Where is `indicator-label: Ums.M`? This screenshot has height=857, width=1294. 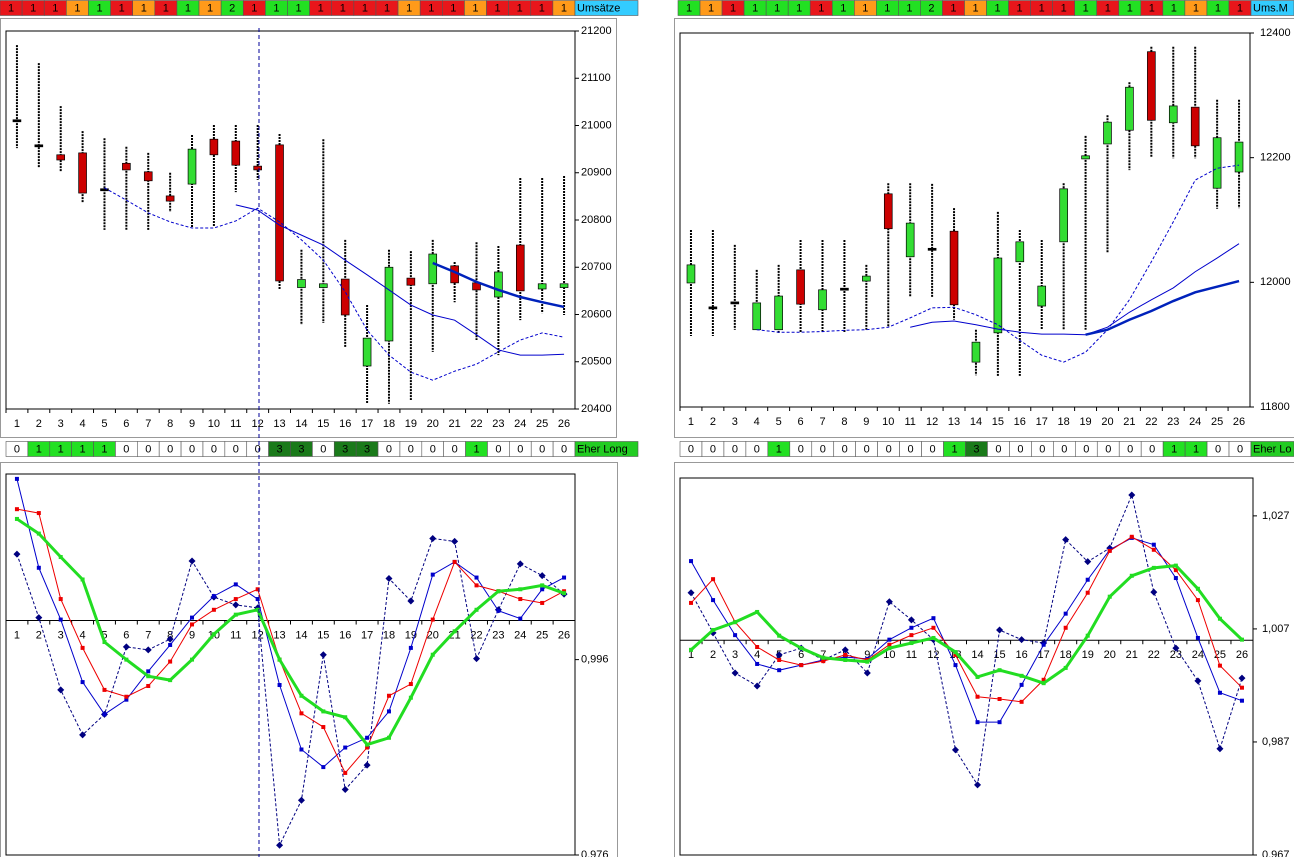 indicator-label: Ums.M is located at coordinates (1270, 8).